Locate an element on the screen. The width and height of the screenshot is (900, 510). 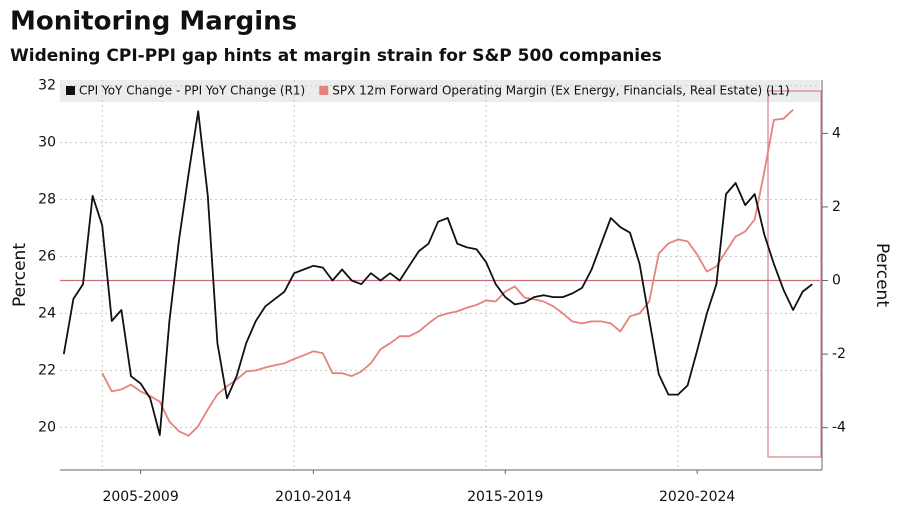
y-tick-label: 26 is located at coordinates (47, 256).